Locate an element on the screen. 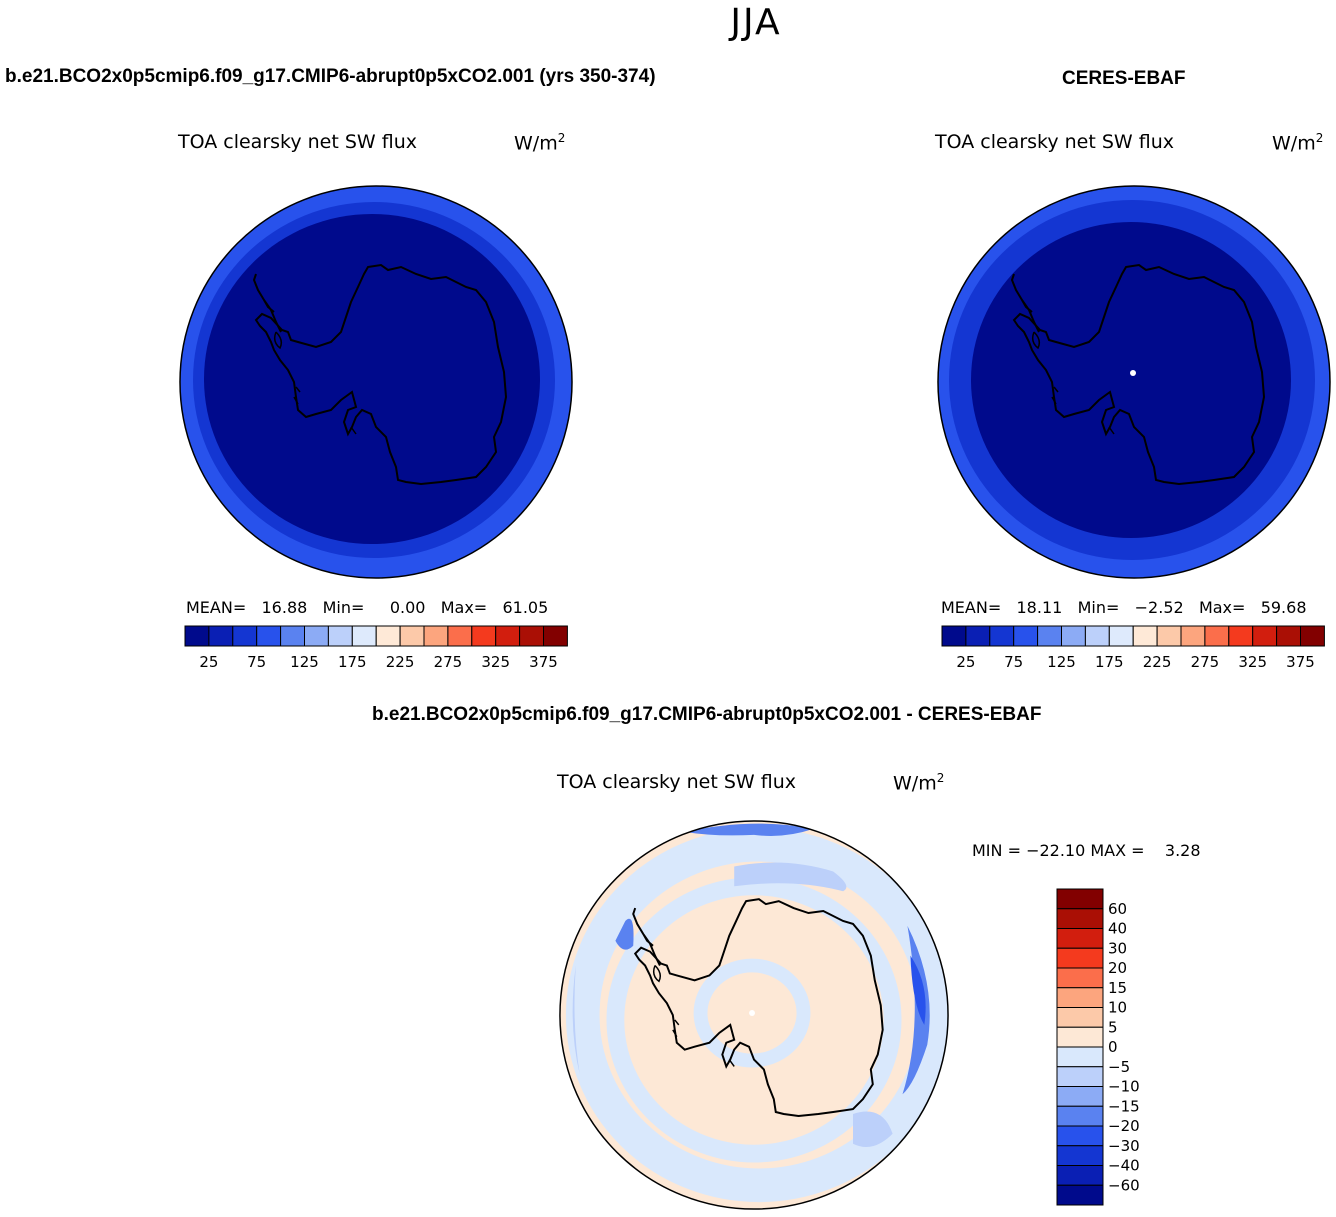  obs-map is located at coordinates (1134, 382).